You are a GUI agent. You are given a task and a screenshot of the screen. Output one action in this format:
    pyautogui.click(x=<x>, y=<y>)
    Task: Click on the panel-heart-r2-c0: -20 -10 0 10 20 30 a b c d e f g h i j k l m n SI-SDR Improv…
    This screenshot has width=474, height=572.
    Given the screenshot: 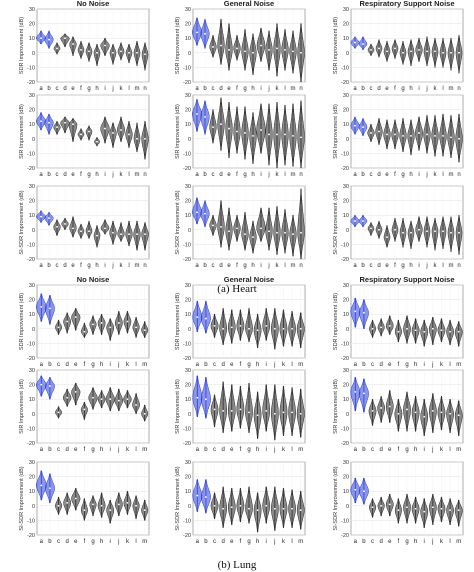 What is the action you would take?
    pyautogui.click(x=84, y=226)
    